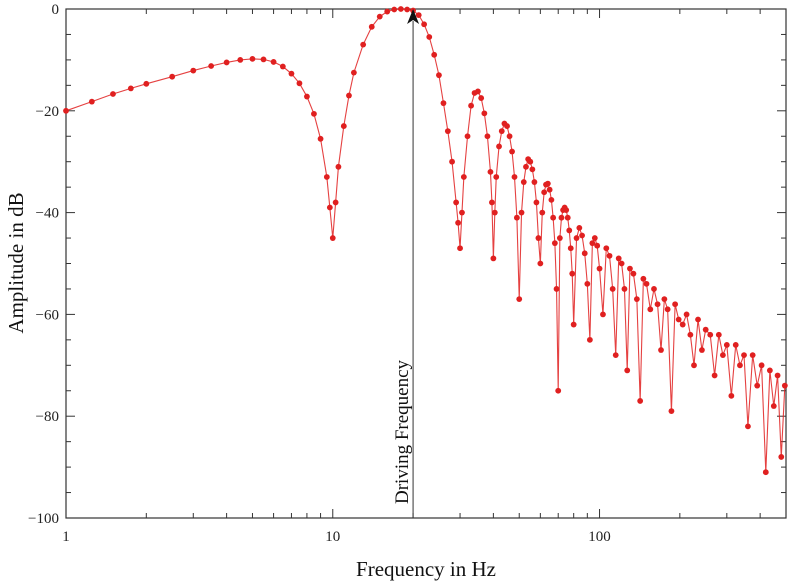  What do you see at coordinates (47, 214) in the screenshot?
I see `y-tick-label: −40` at bounding box center [47, 214].